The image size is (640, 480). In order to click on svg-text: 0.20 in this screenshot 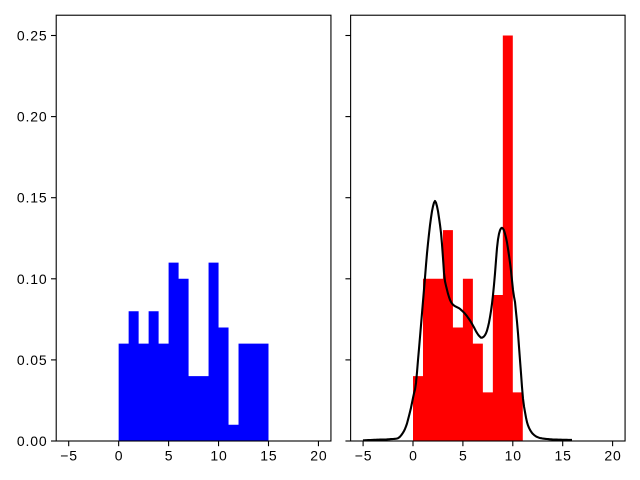, I will do `click(32, 117)`.